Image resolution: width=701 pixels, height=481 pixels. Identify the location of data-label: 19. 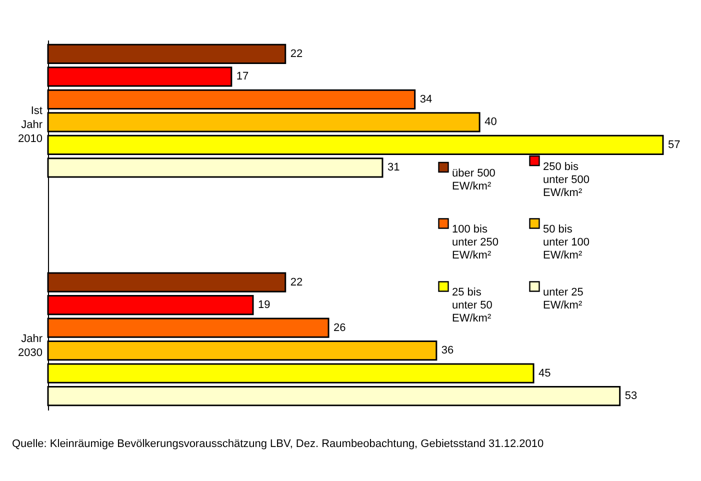
(264, 305).